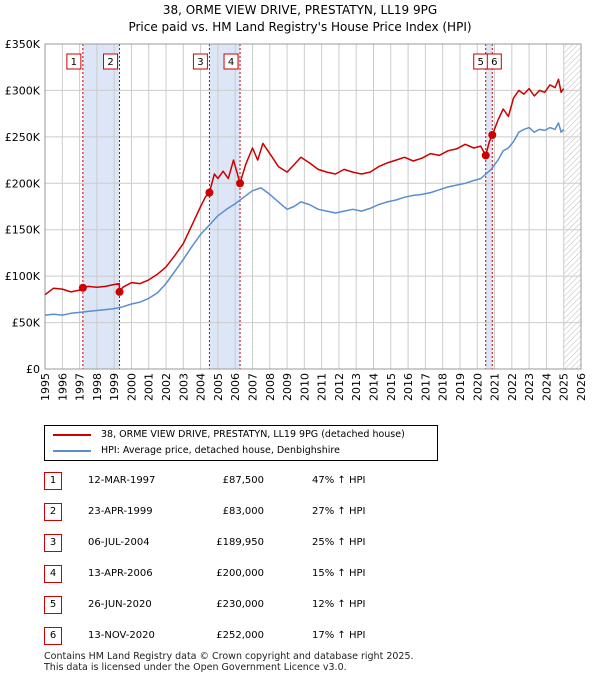  What do you see at coordinates (546, 387) in the screenshot?
I see `x-tick-label: 2024` at bounding box center [546, 387].